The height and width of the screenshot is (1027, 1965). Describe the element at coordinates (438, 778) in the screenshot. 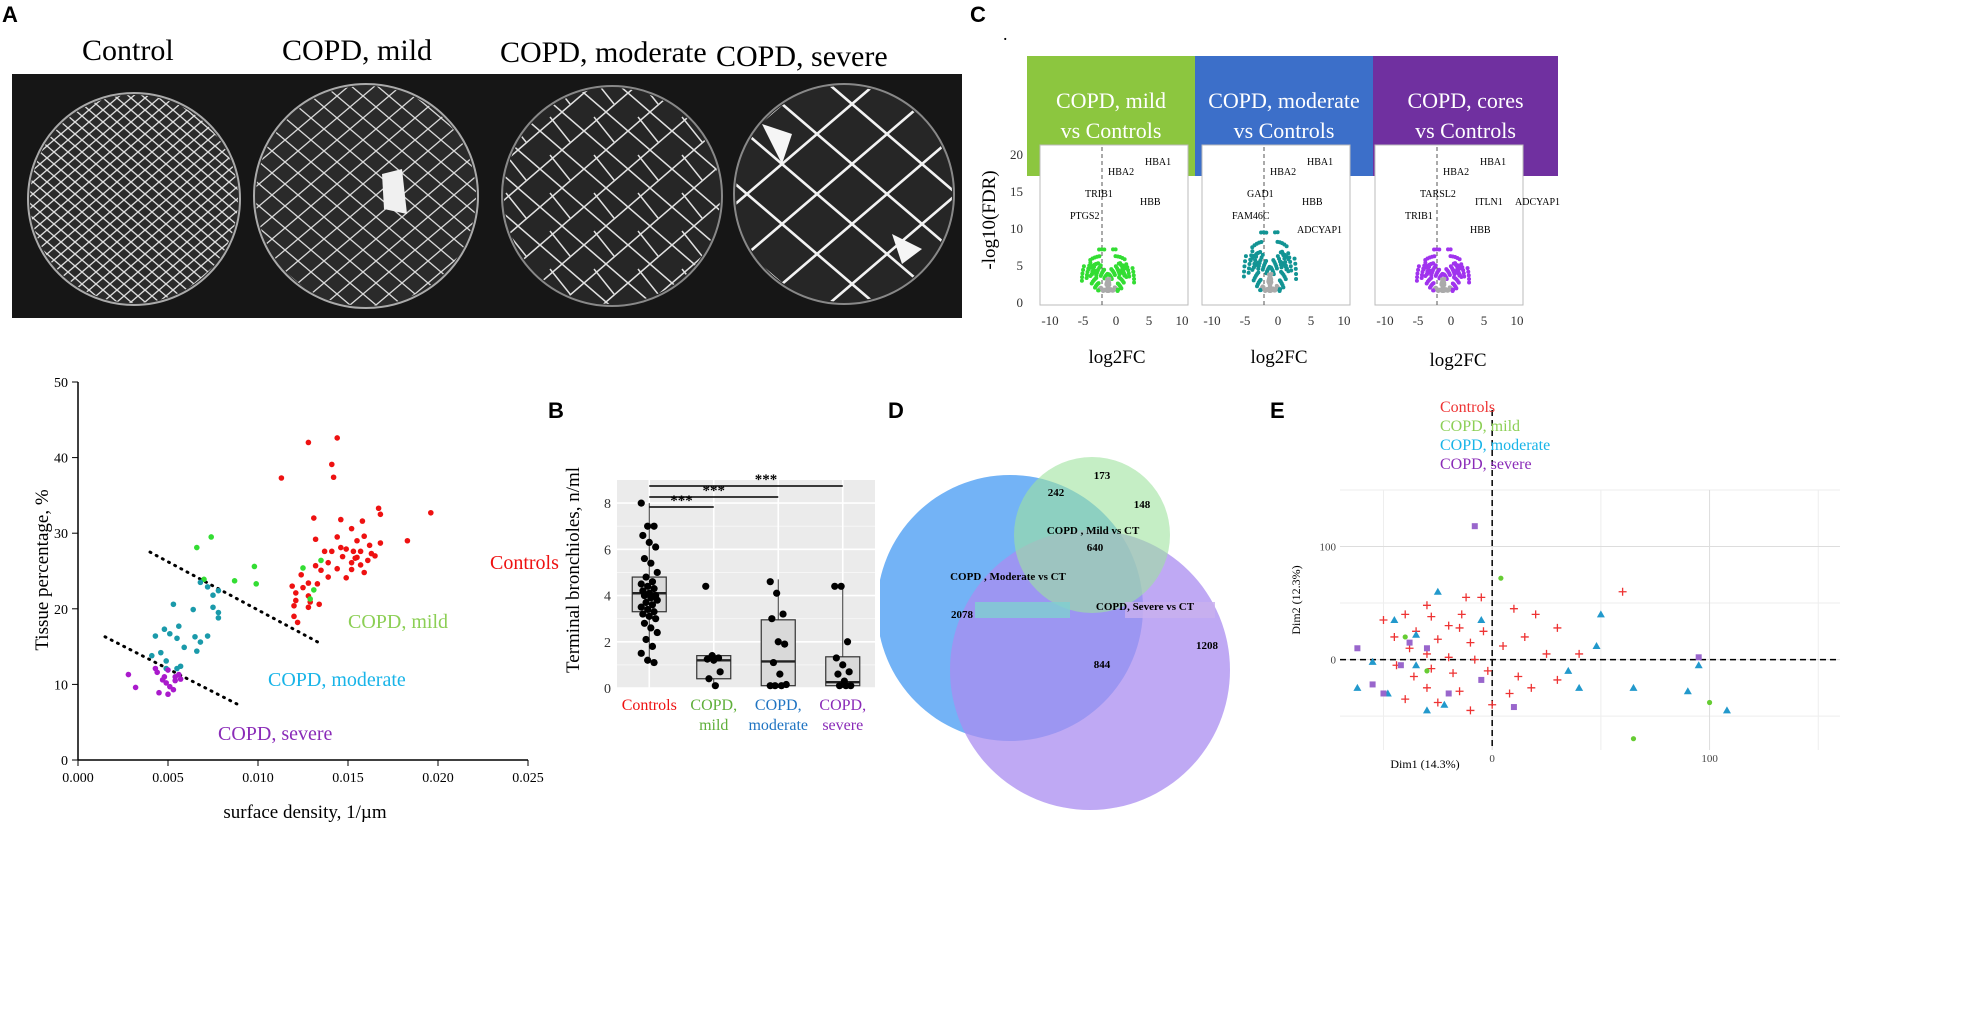

I see `scatter-x-tick-label: 0.020` at that location.